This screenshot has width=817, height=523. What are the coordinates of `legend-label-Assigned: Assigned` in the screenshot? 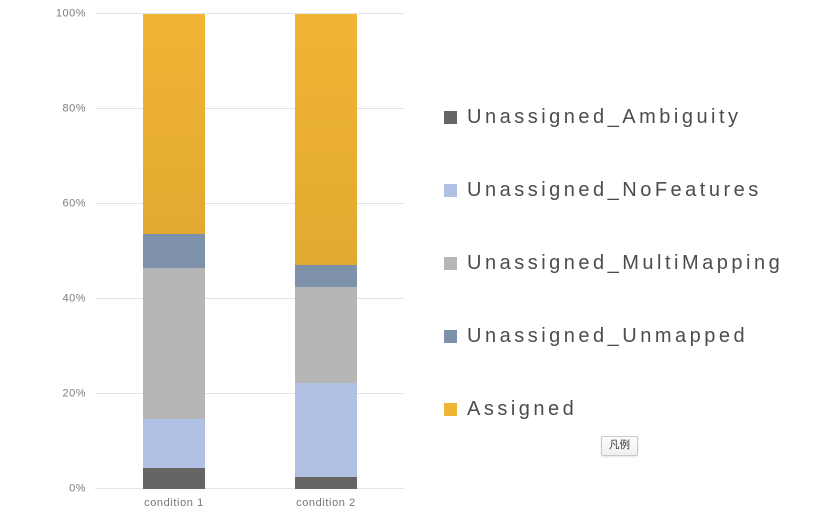 It's located at (522, 409).